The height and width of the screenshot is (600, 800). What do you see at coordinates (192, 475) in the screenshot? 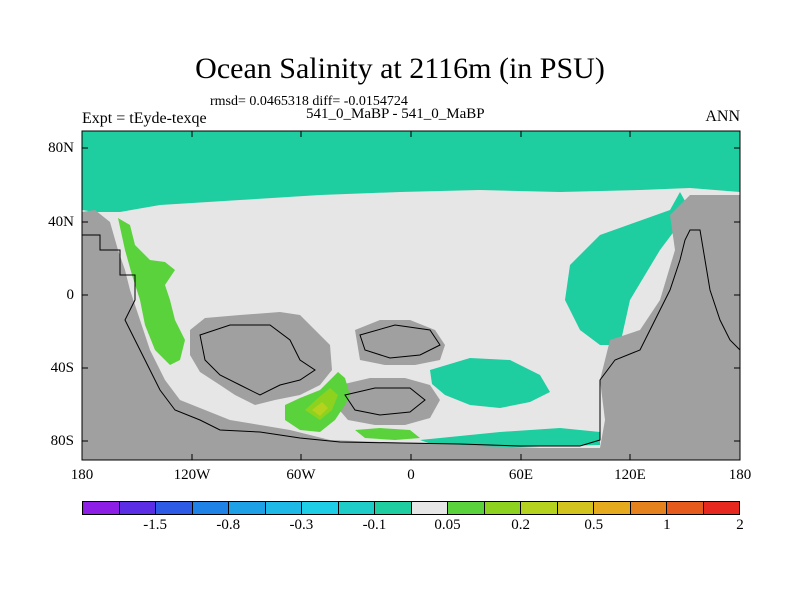
I see `lon-tick-label: 120W` at bounding box center [192, 475].